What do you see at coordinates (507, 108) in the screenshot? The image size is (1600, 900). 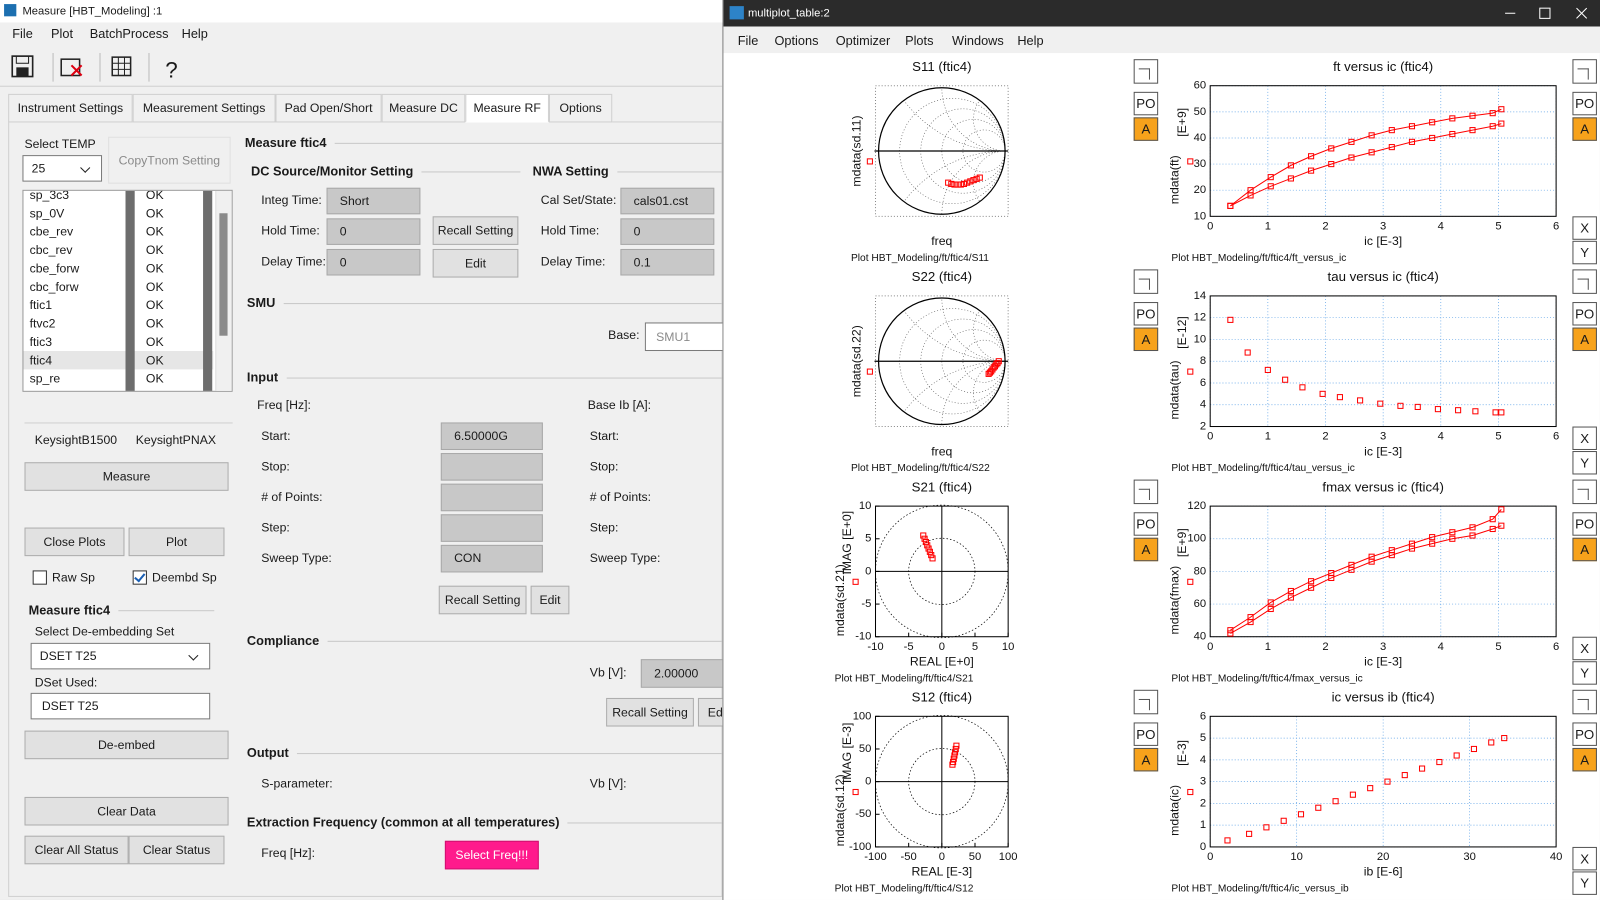 I see `tab: Measure RF` at bounding box center [507, 108].